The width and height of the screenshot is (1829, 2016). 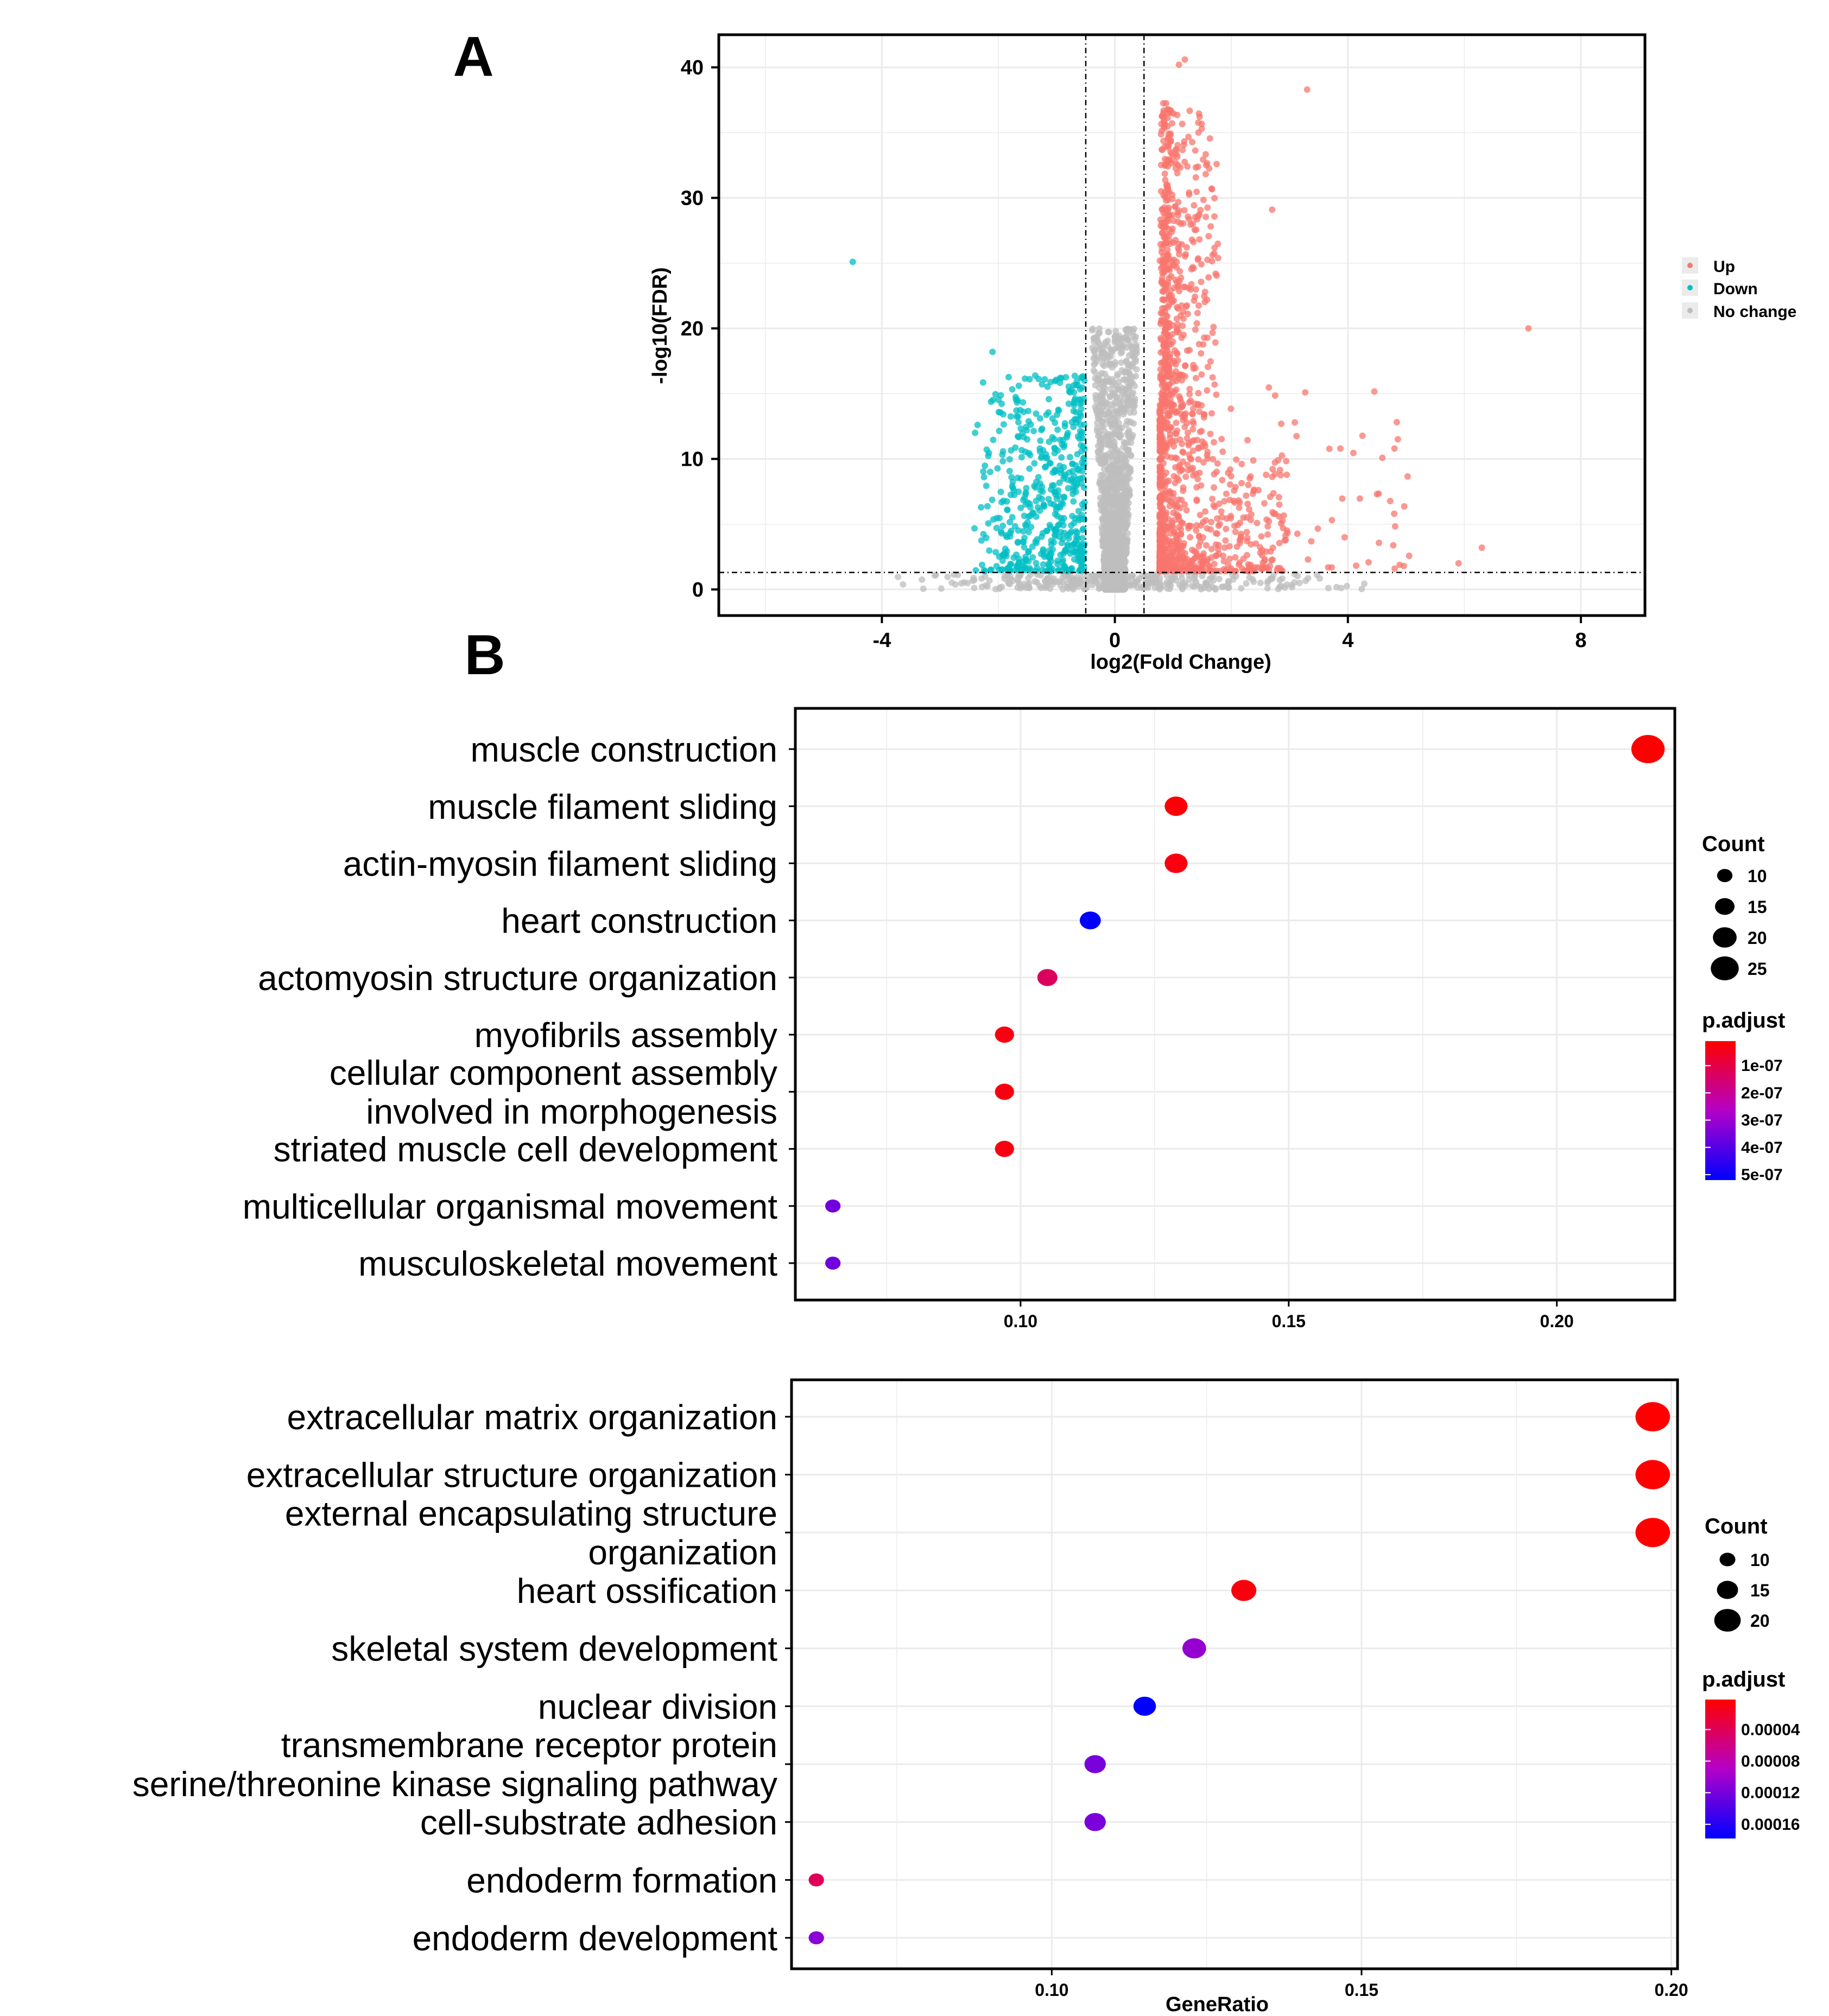 I want to click on dotplot-2-colorbar-labels: 0.00004 0.00008 0.00012 0.00016, so click(x=1752, y=1777).